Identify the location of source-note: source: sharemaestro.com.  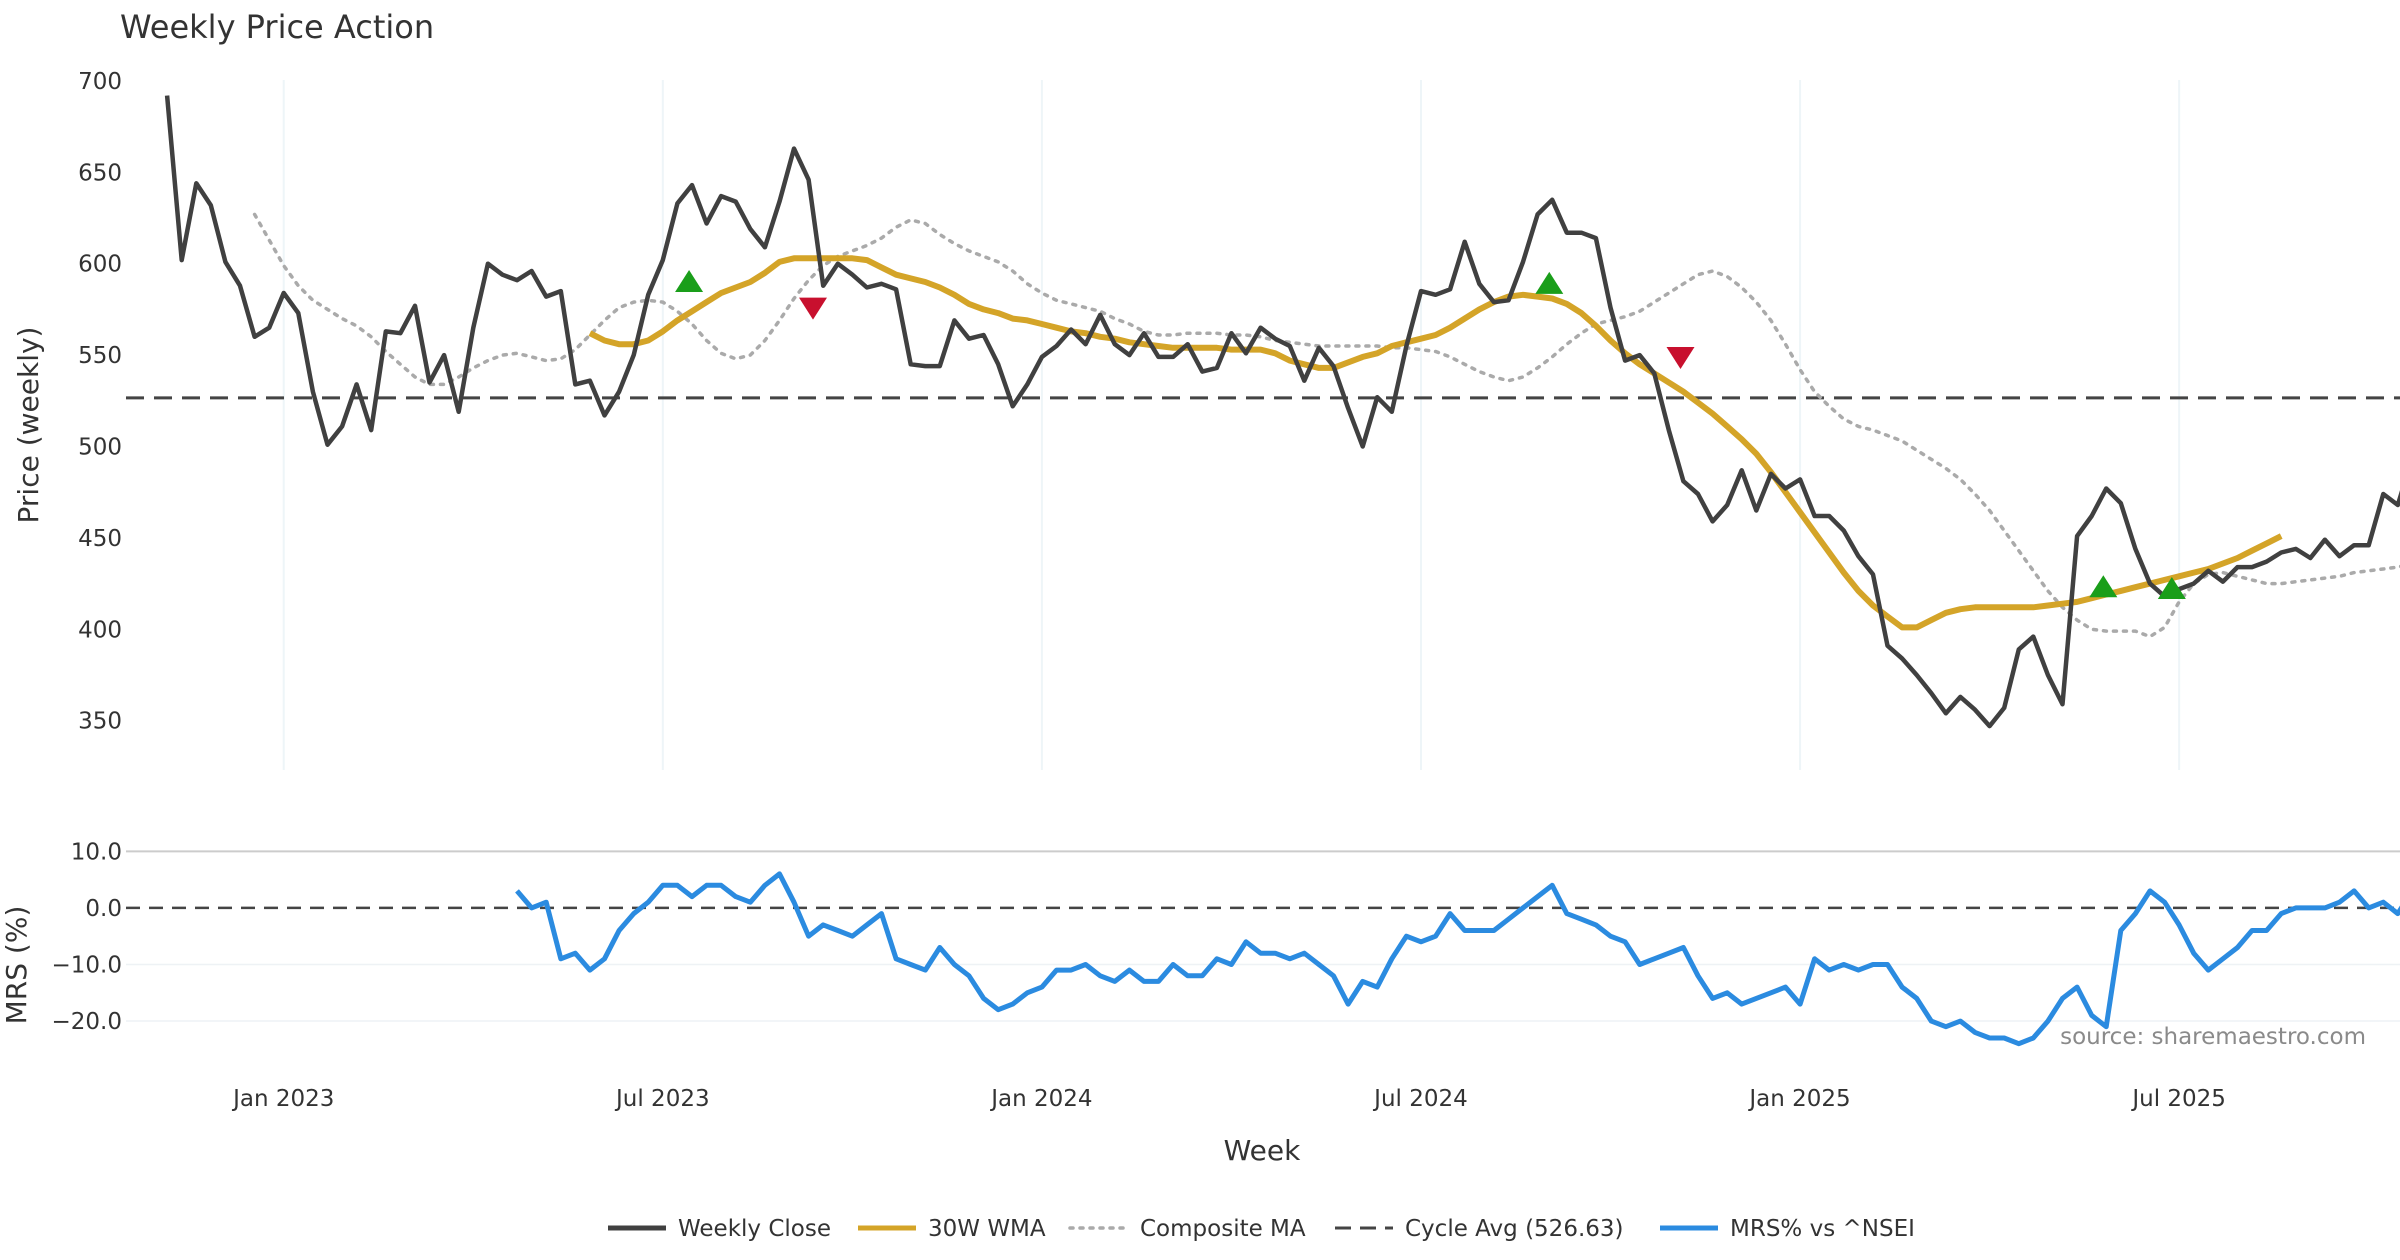
(2213, 1037).